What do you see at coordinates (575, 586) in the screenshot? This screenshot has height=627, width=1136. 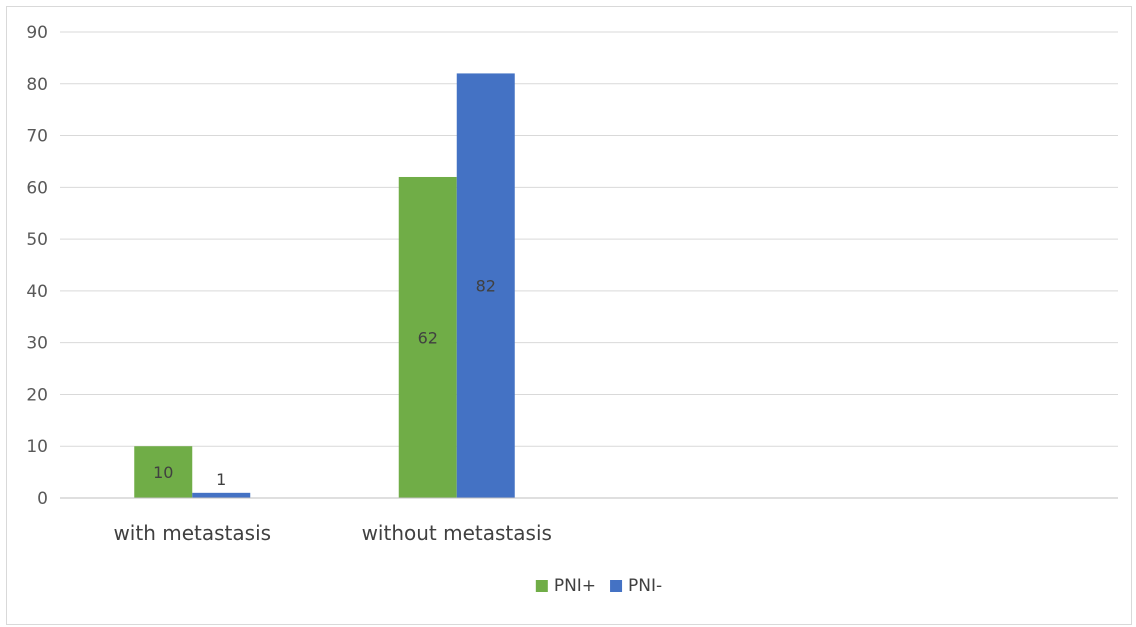 I see `legend-label: PNI+` at bounding box center [575, 586].